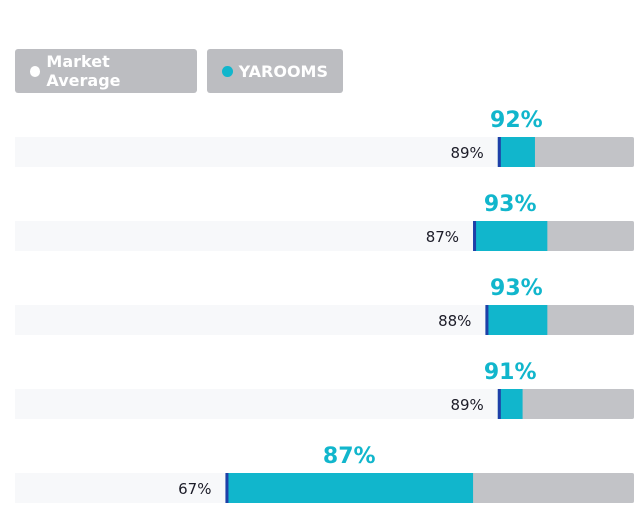 The width and height of the screenshot is (635, 514). I want to click on legend: Market Average YAROOMS, so click(179, 71).